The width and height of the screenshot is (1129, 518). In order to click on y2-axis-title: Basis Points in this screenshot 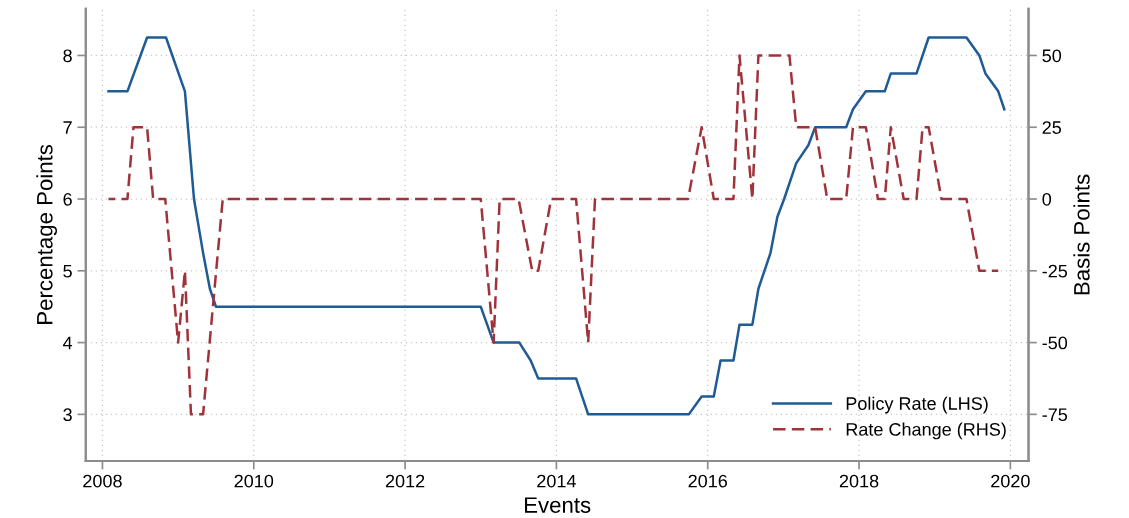, I will do `click(1081, 234)`.